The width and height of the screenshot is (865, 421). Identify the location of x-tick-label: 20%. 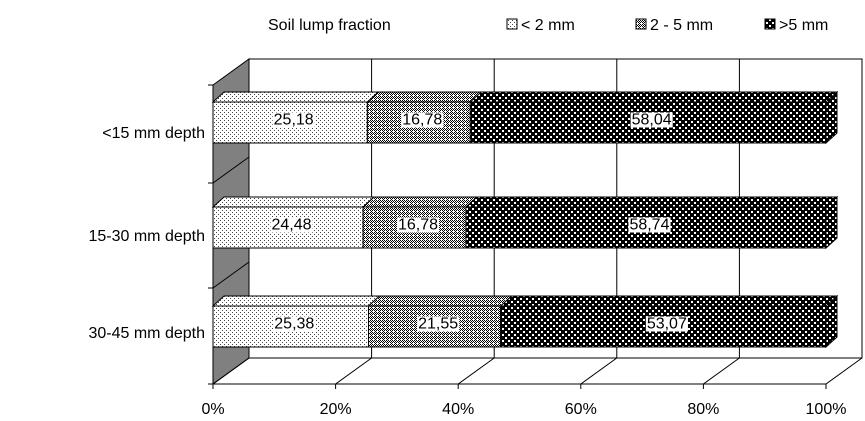
(336, 409).